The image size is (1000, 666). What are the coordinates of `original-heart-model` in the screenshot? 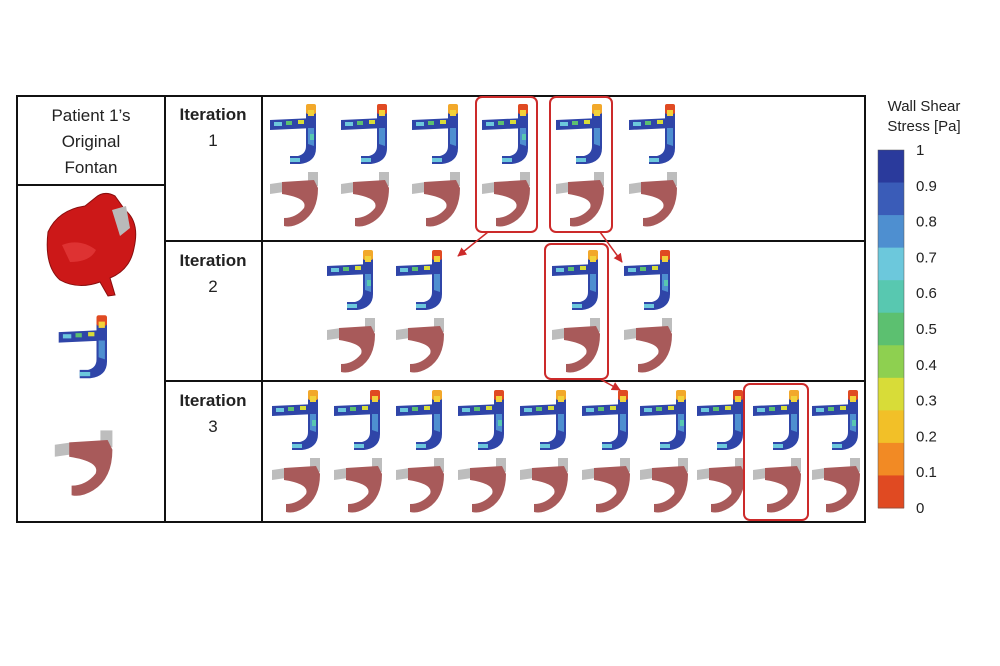 It's located at (91, 244).